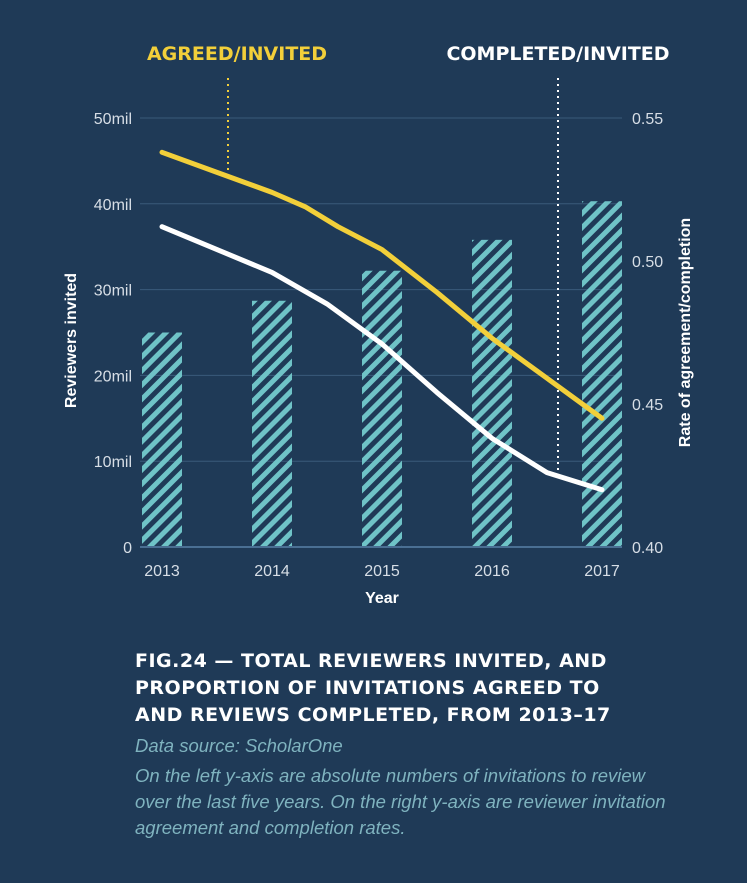 The width and height of the screenshot is (747, 883). Describe the element at coordinates (239, 745) in the screenshot. I see `caption-source: Data source: ScholarOne` at that location.